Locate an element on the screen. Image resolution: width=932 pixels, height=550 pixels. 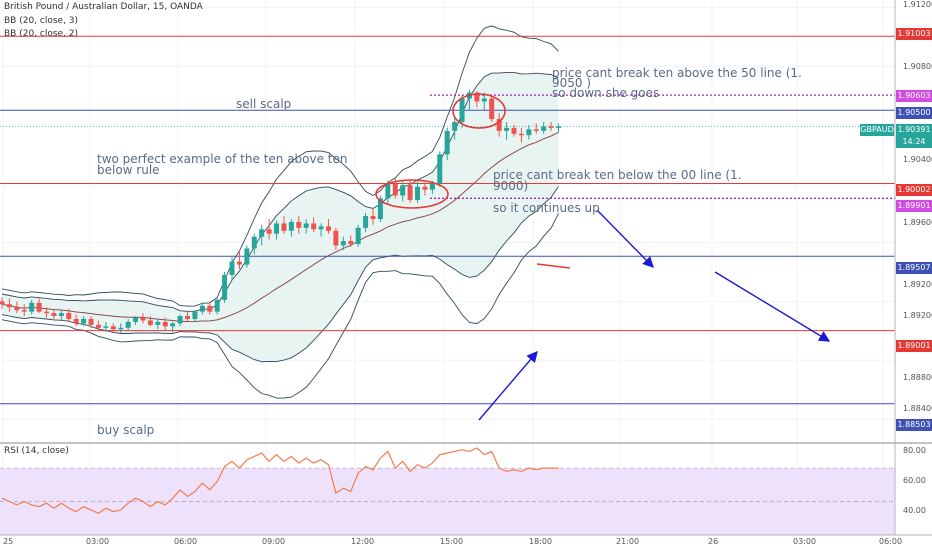
arrow is located at coordinates (625, 238).